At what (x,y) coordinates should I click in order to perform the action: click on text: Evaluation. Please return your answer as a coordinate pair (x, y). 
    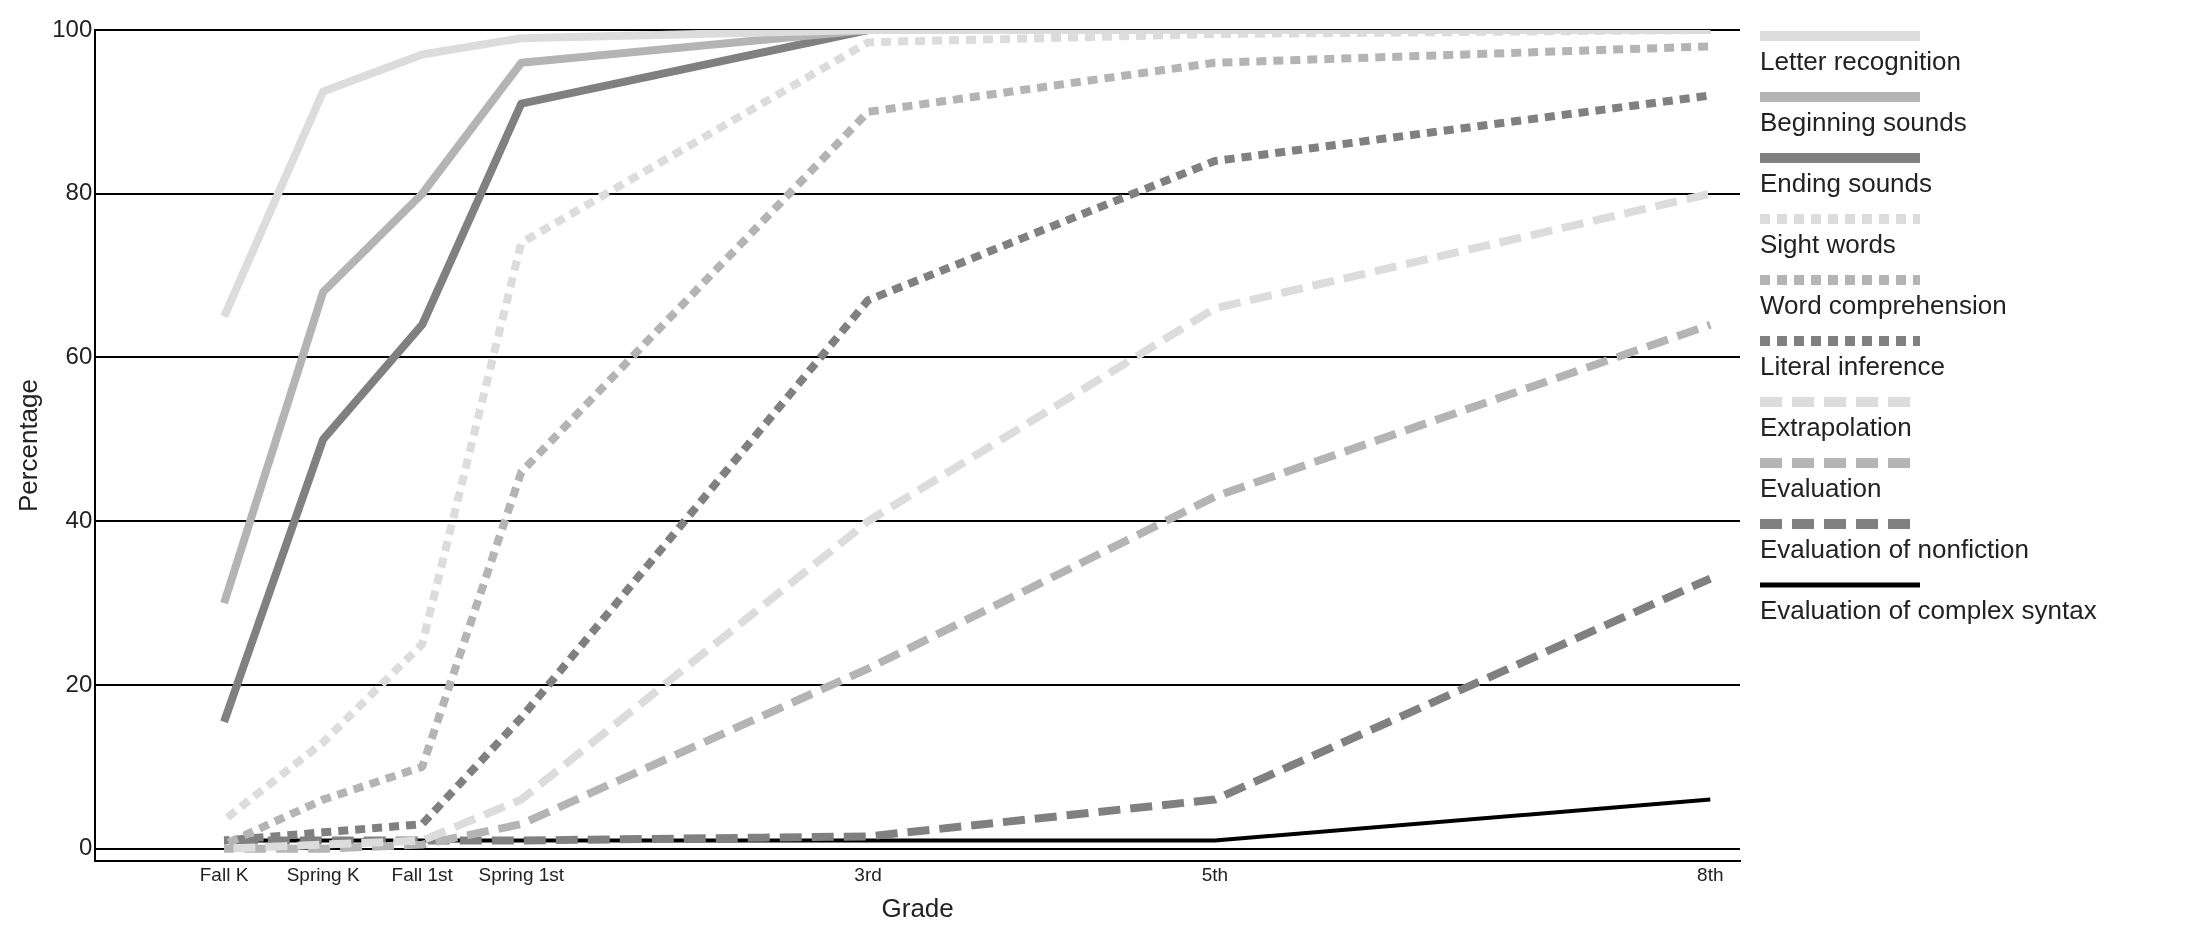
    Looking at the image, I should click on (1821, 488).